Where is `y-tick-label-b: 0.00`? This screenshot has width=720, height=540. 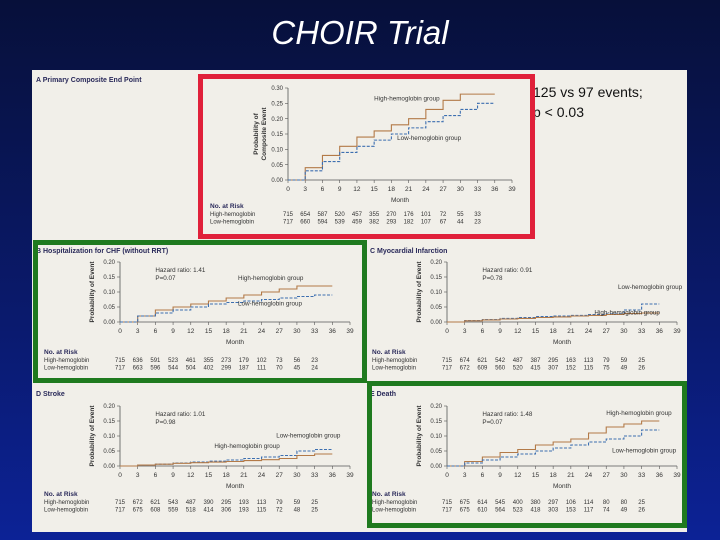 y-tick-label-b: 0.00 is located at coordinates (109, 323).